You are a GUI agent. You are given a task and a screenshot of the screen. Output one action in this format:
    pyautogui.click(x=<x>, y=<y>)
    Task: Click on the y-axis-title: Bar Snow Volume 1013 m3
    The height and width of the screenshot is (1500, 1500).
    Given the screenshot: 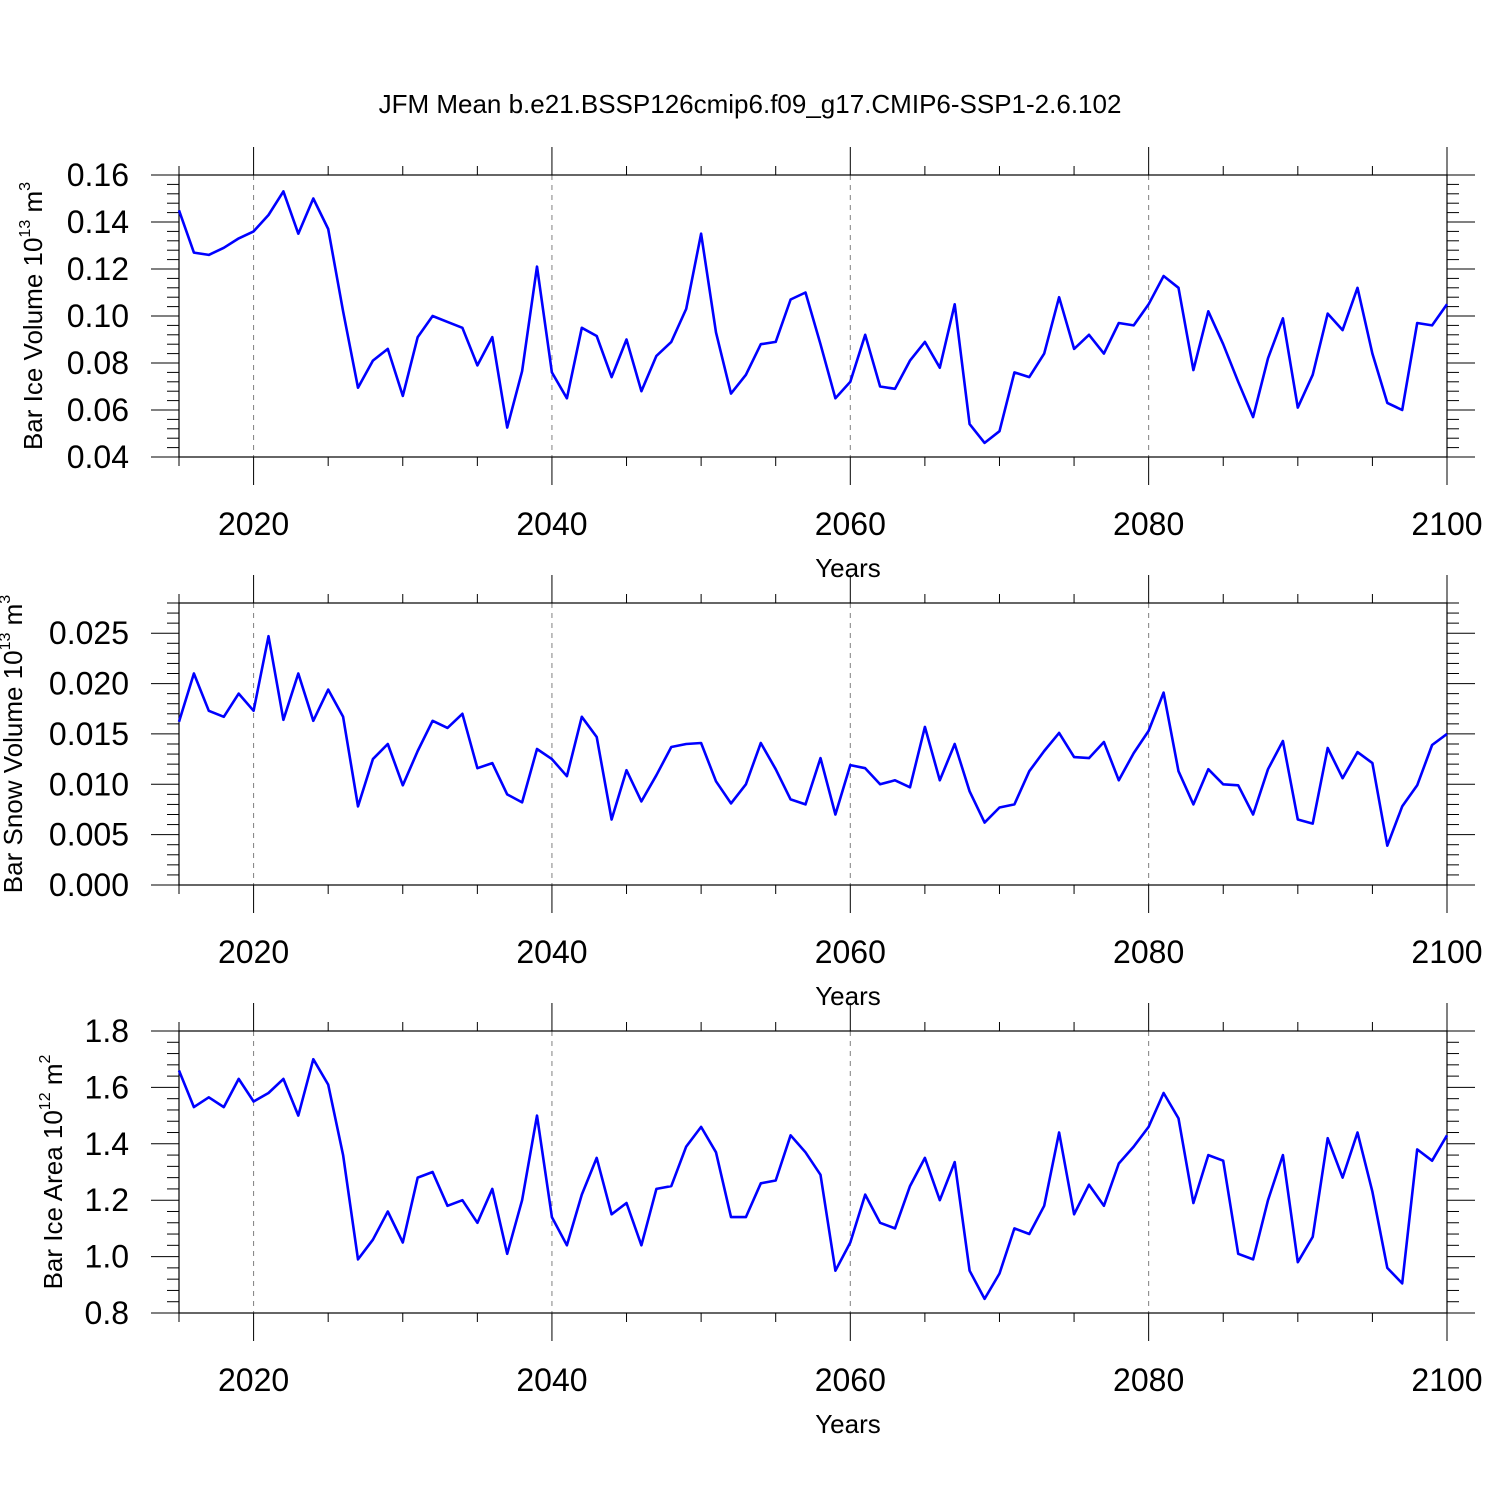 What is the action you would take?
    pyautogui.click(x=14, y=744)
    